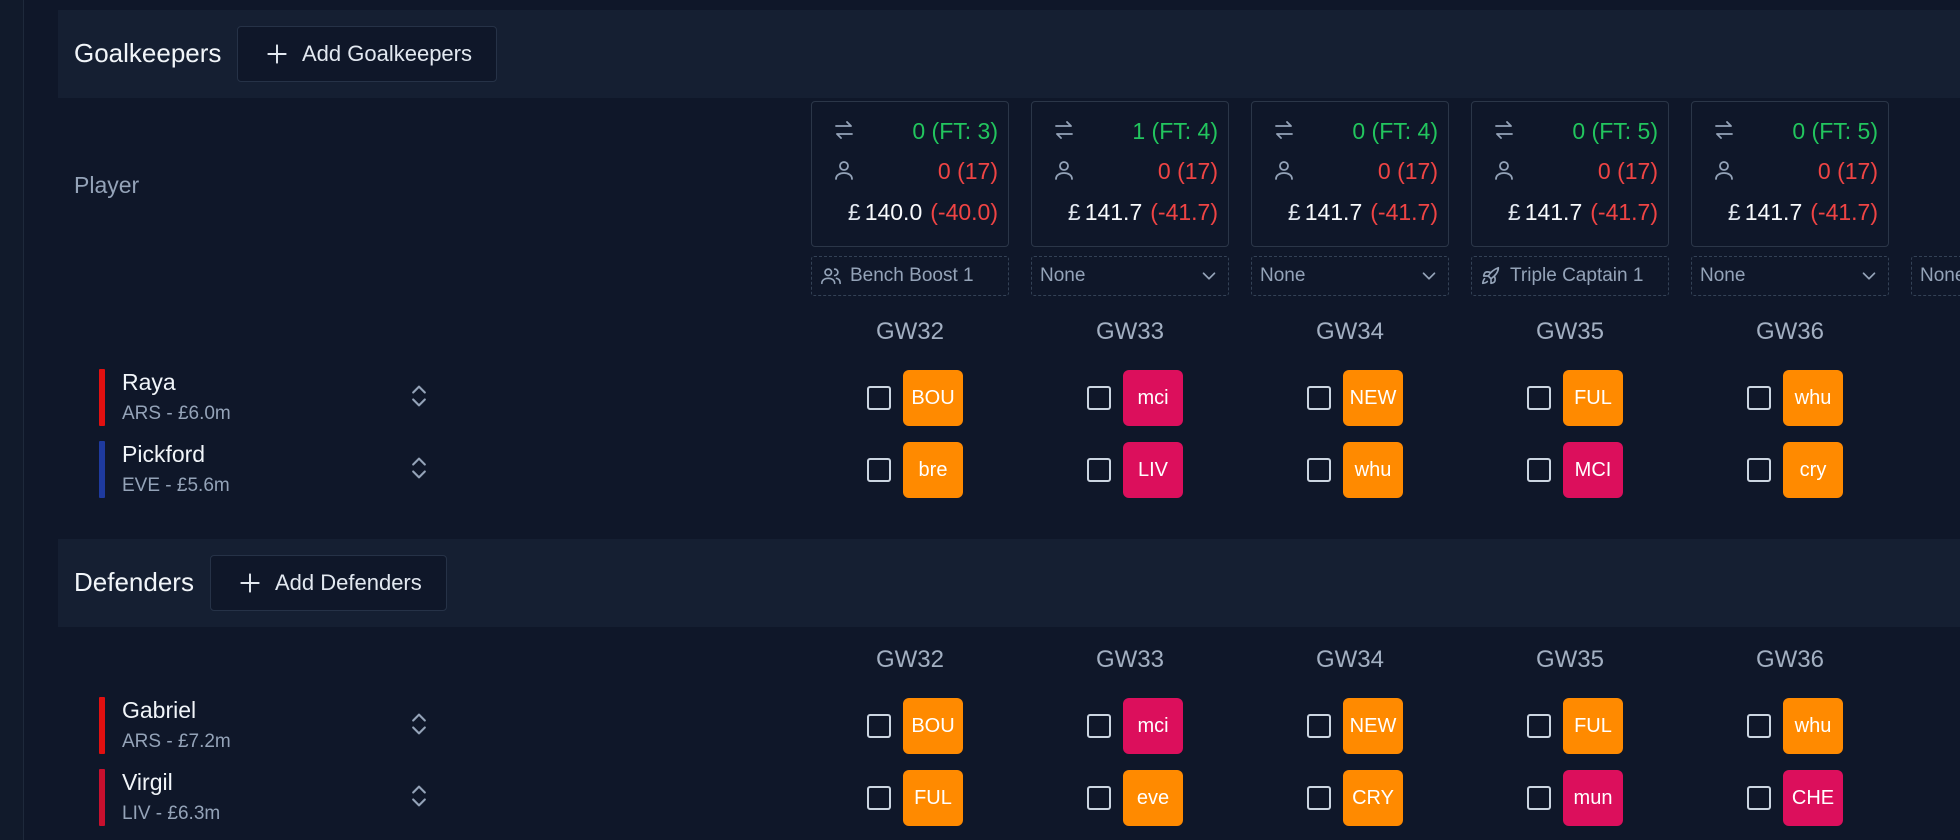  I want to click on add-player-button: Add Goalkeepers, so click(367, 54).